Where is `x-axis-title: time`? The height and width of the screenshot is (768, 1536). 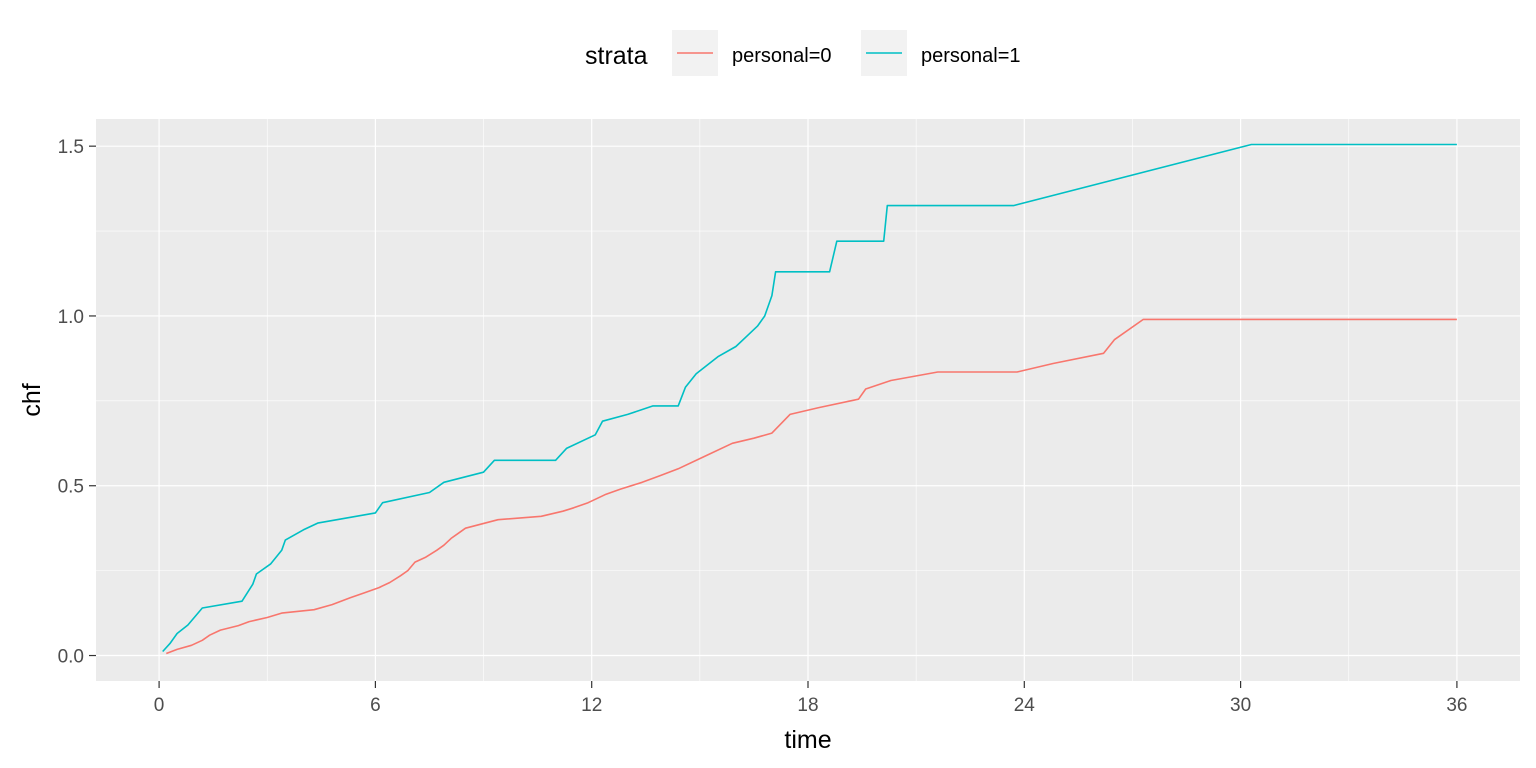 x-axis-title: time is located at coordinates (807, 740).